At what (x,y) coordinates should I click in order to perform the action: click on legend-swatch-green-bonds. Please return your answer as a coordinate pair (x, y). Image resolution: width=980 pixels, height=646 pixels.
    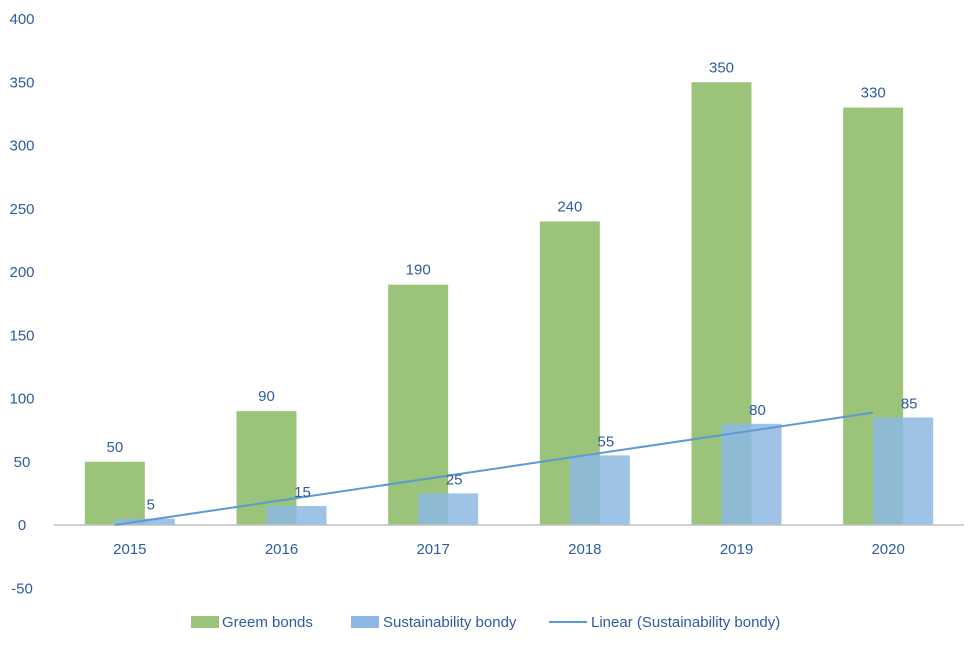
    Looking at the image, I should click on (205, 622).